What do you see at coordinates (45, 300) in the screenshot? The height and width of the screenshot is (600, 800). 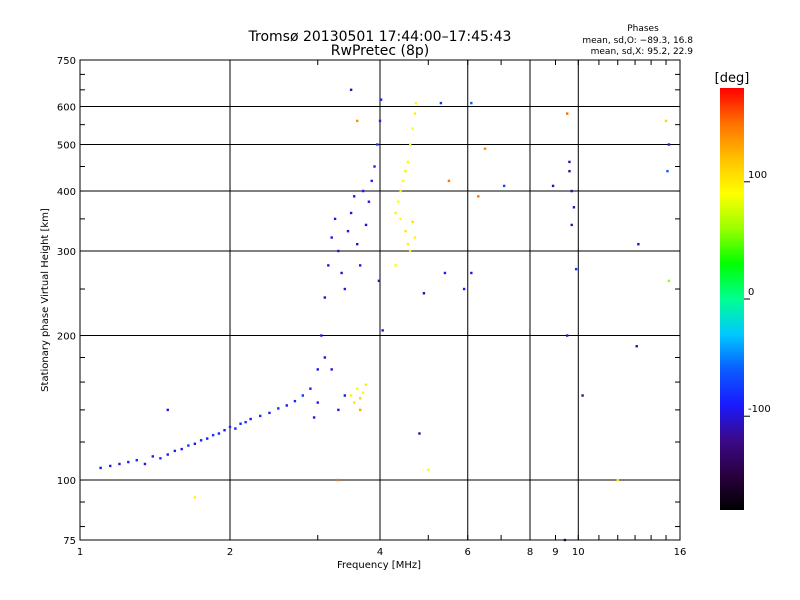 I see `y-axis-label: Stationary phase Virtual Height [km]` at bounding box center [45, 300].